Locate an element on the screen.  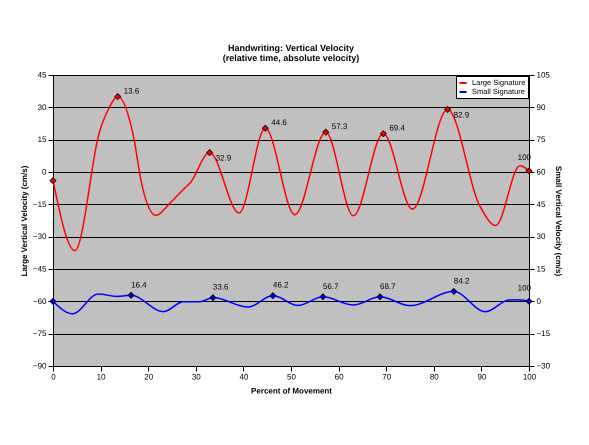
y2-tick-label: 105 is located at coordinates (543, 75).